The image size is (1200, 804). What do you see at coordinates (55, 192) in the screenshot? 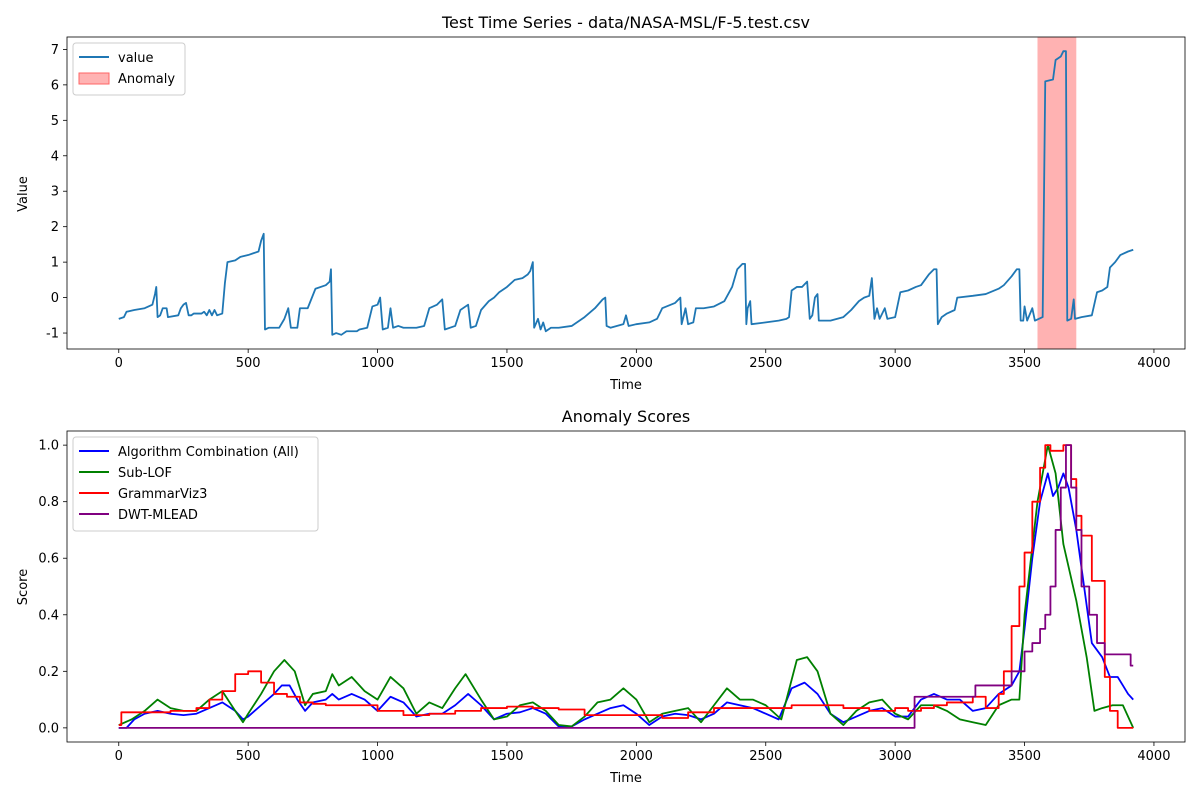
I see `y-tick-label: 3` at bounding box center [55, 192].